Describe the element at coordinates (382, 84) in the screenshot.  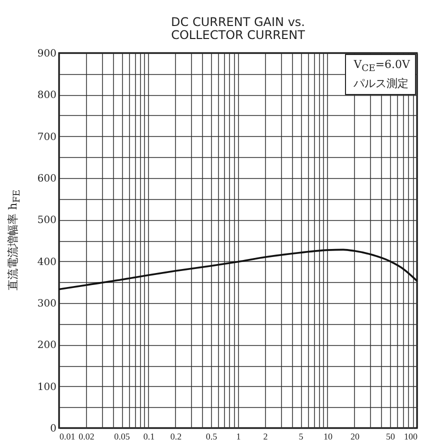
I see `annotation: パルス測定` at that location.